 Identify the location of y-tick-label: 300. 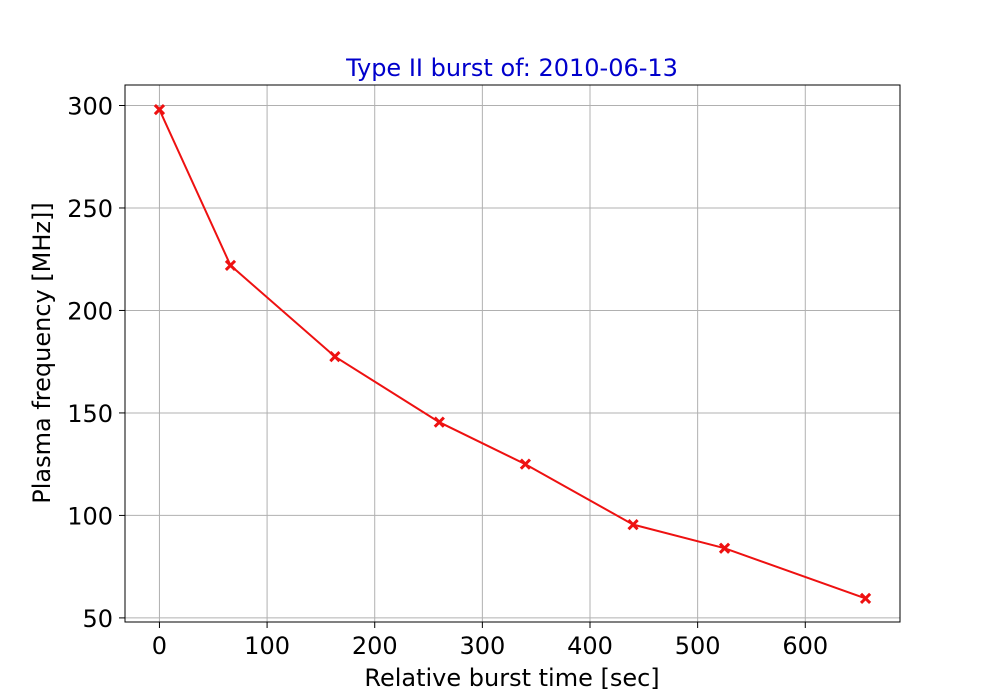
(90, 106).